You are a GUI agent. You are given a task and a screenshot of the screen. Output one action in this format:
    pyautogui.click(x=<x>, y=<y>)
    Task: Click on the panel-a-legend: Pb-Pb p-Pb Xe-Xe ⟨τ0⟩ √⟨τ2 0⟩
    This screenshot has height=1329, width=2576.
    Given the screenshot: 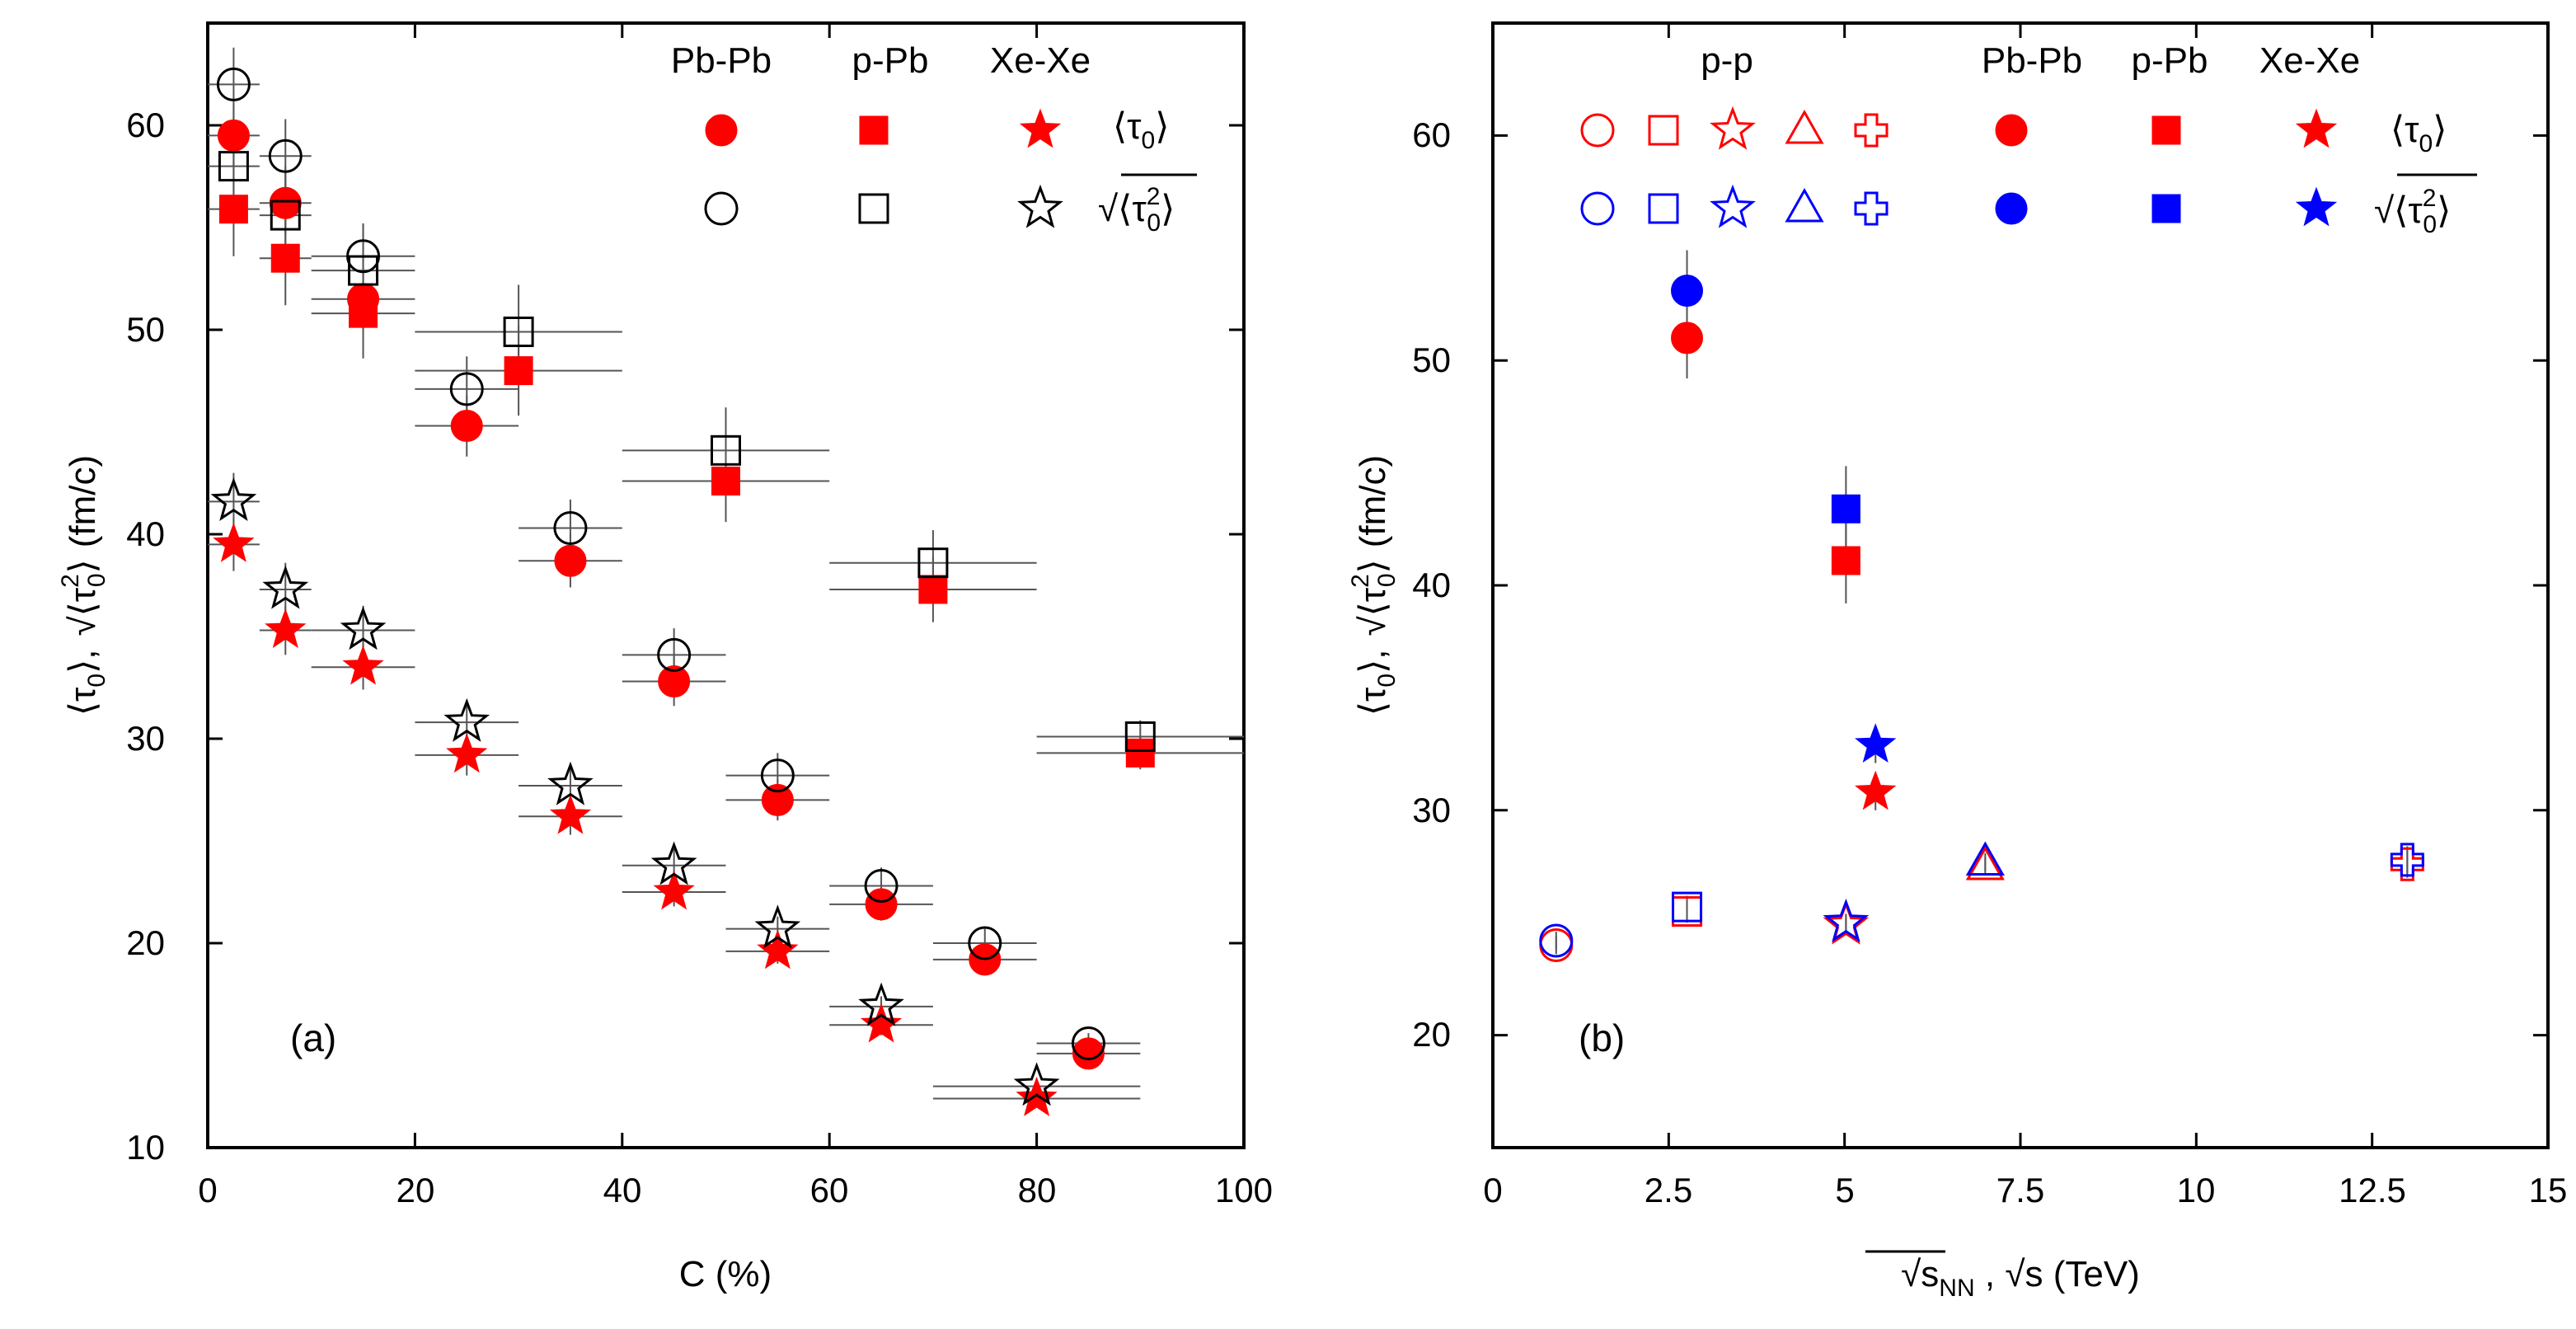 What is the action you would take?
    pyautogui.click(x=934, y=138)
    